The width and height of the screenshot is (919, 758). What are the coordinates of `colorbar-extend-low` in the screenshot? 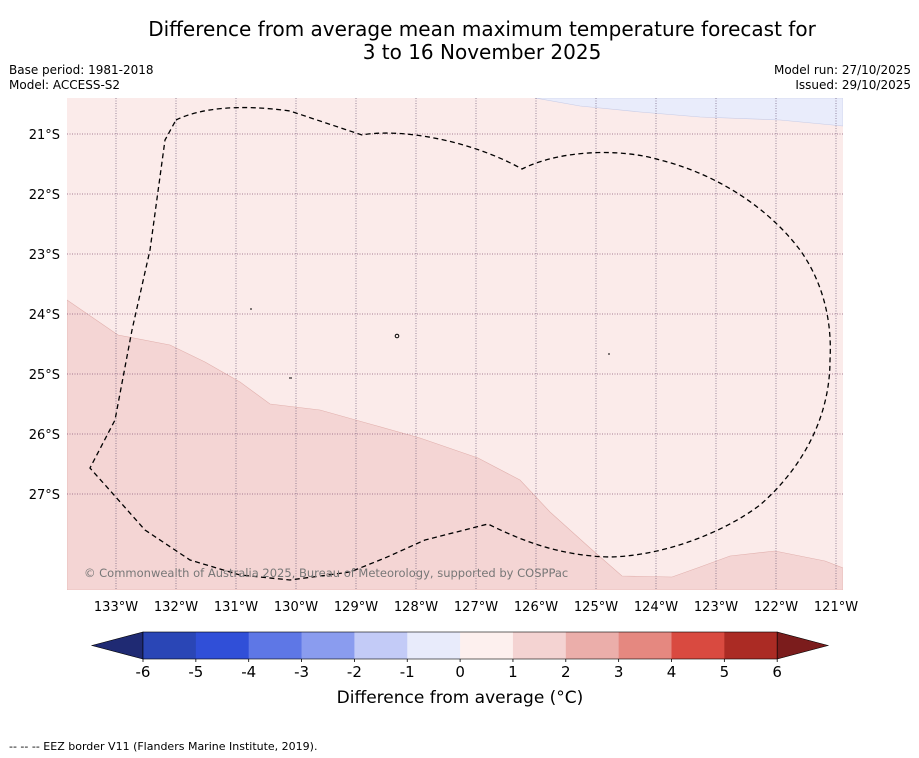 It's located at (117, 645).